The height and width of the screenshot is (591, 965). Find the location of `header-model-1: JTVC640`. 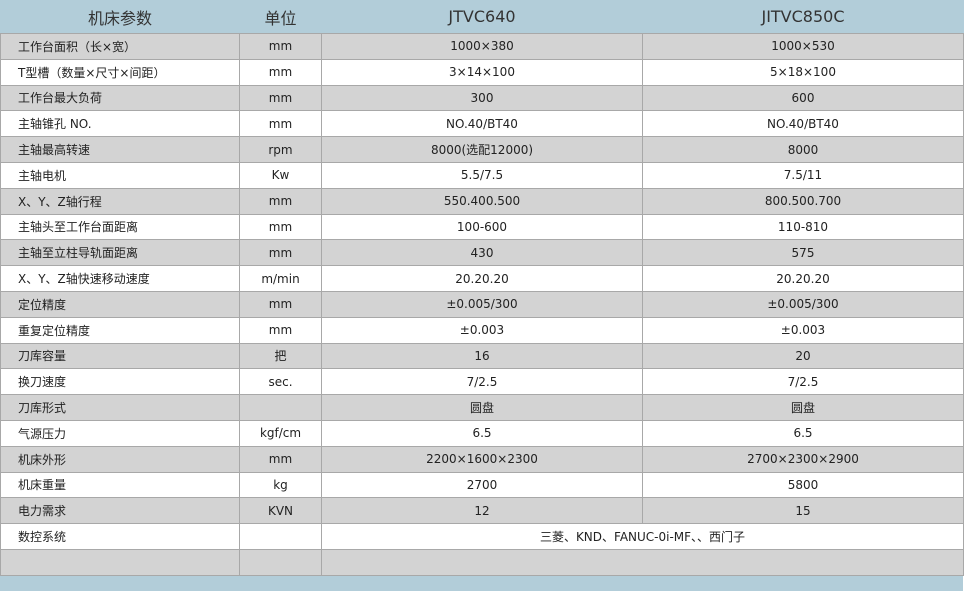

header-model-1: JTVC640 is located at coordinates (482, 17).